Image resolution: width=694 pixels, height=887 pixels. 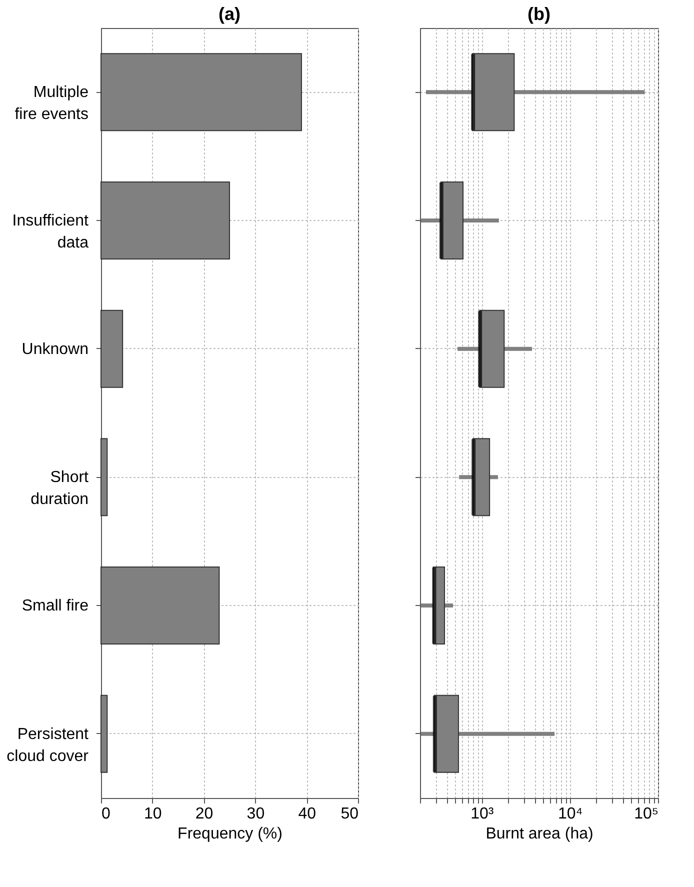 What do you see at coordinates (255, 814) in the screenshot?
I see `x-tick-label: 30` at bounding box center [255, 814].